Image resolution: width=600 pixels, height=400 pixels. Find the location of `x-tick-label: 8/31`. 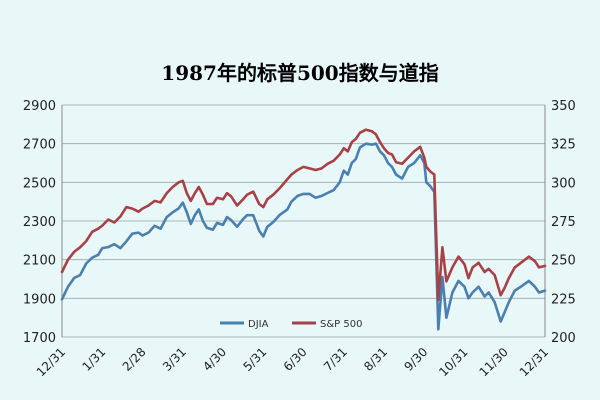

x-tick-label: 8/31 is located at coordinates (375, 359).